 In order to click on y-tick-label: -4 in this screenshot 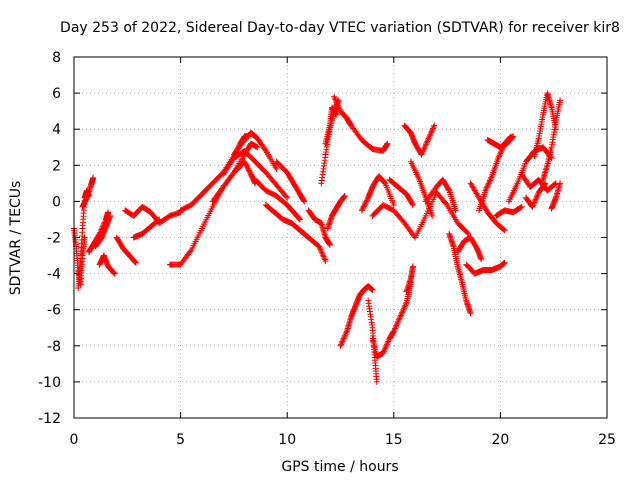, I will do `click(54, 275)`.